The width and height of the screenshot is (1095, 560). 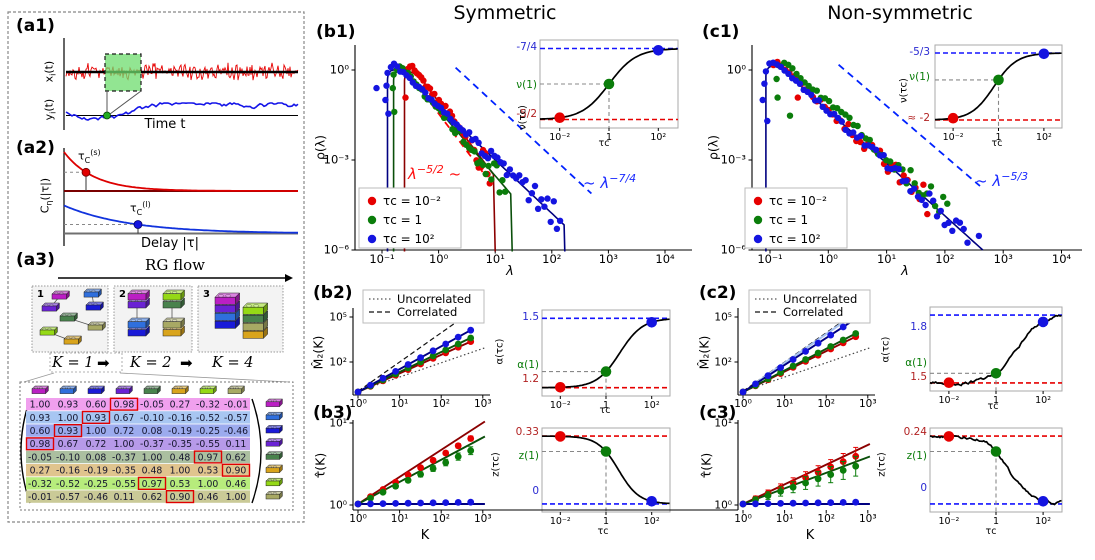 I want to click on x-tick-label: 10⁰, so click(x=358, y=404).